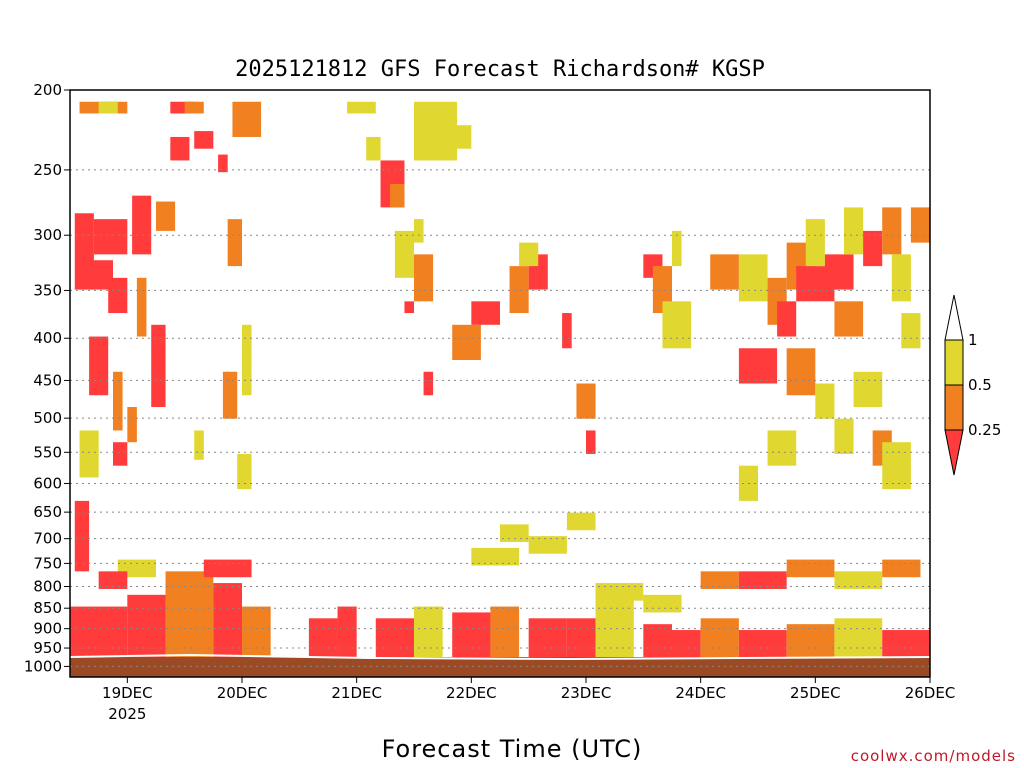 This screenshot has height=768, width=1024. I want to click on x-tick-label: 19DEC, so click(127, 693).